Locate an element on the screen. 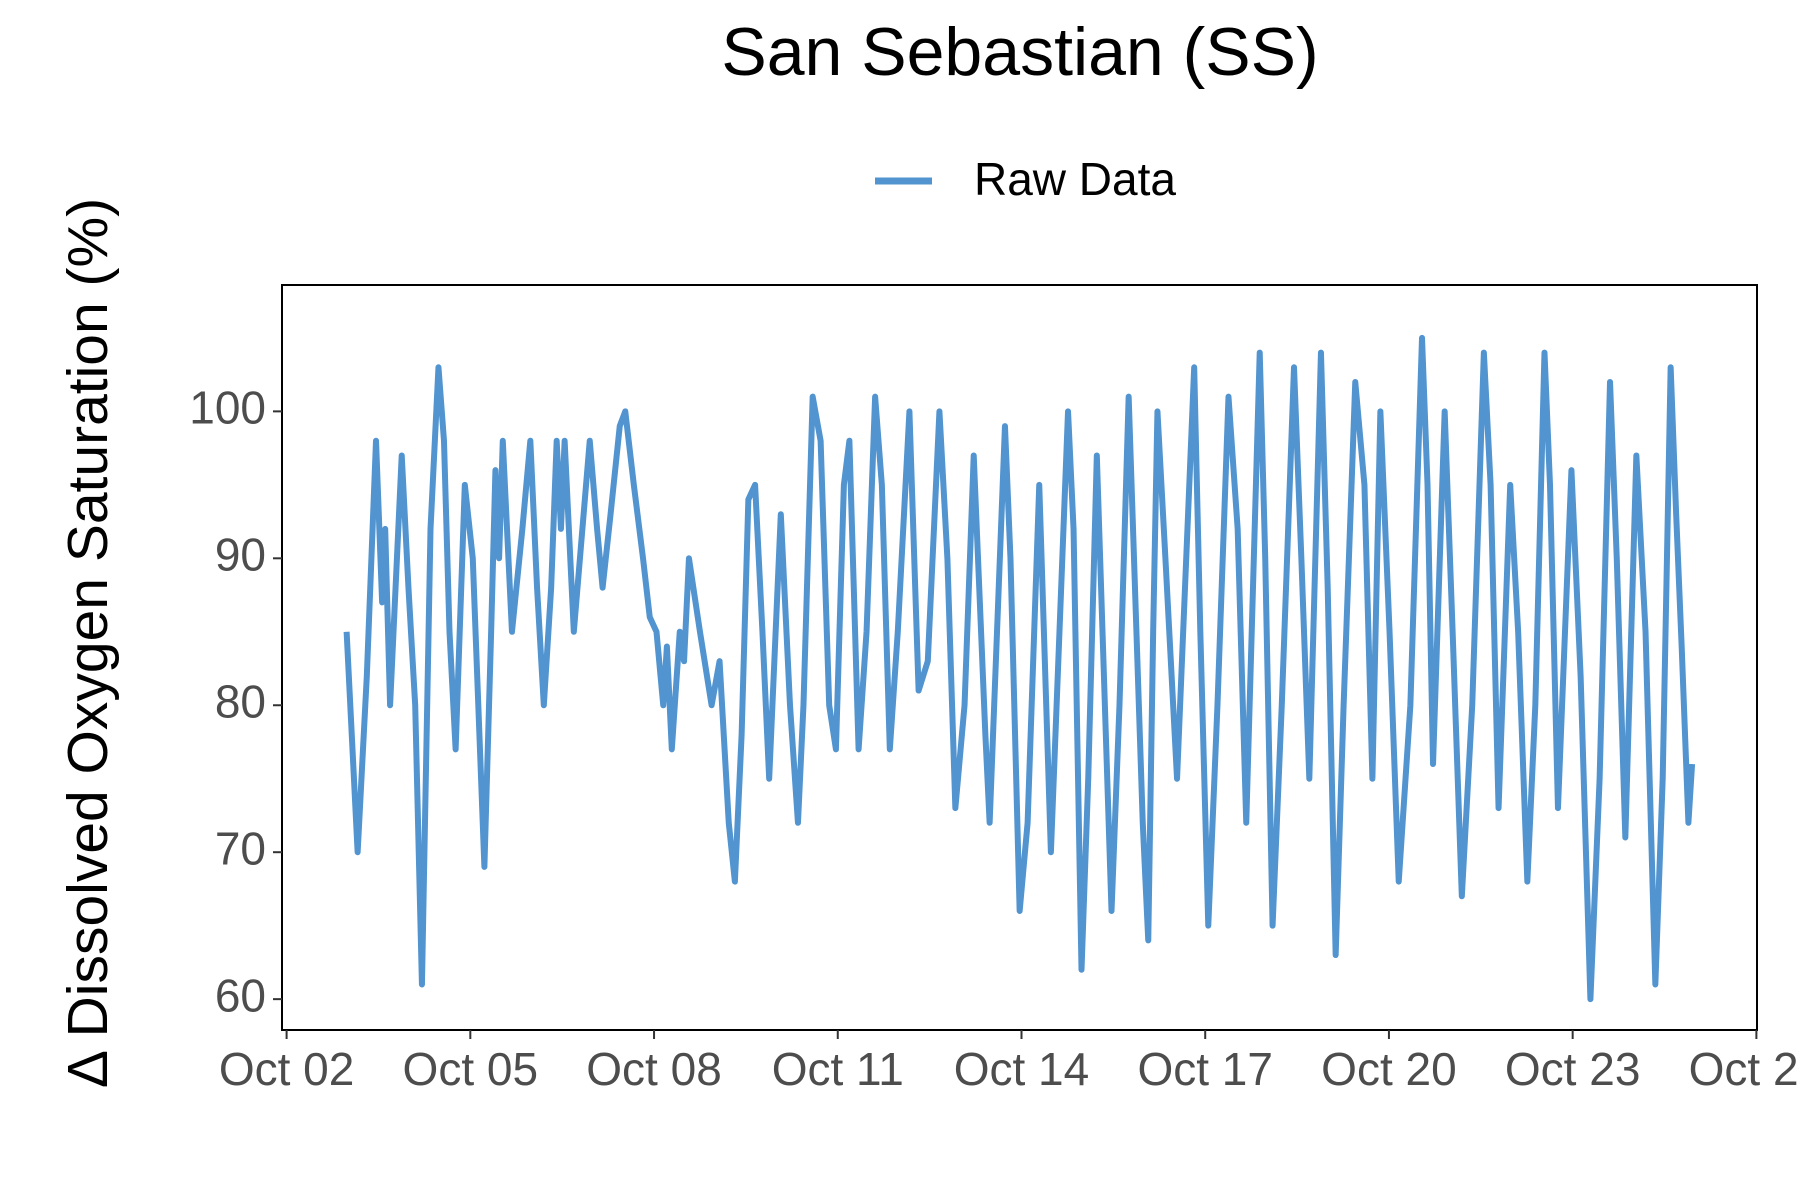 The height and width of the screenshot is (1200, 1800). x-tick-label: Oct 23 is located at coordinates (1573, 1069).